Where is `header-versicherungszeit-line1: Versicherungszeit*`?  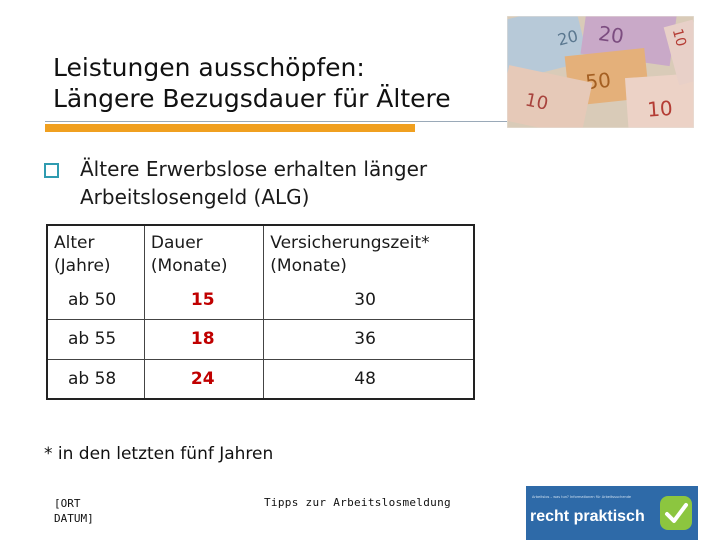 header-versicherungszeit-line1: Versicherungszeit* is located at coordinates (350, 243).